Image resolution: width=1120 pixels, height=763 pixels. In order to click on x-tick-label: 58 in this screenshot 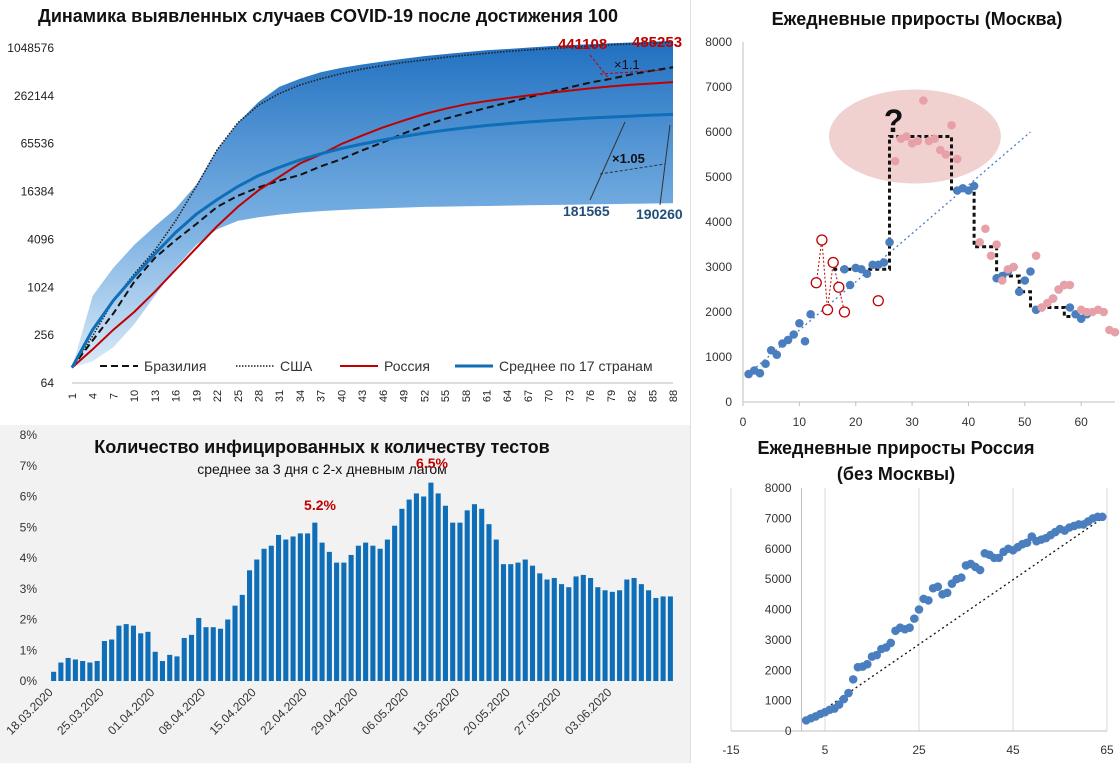, I will do `click(467, 396)`.